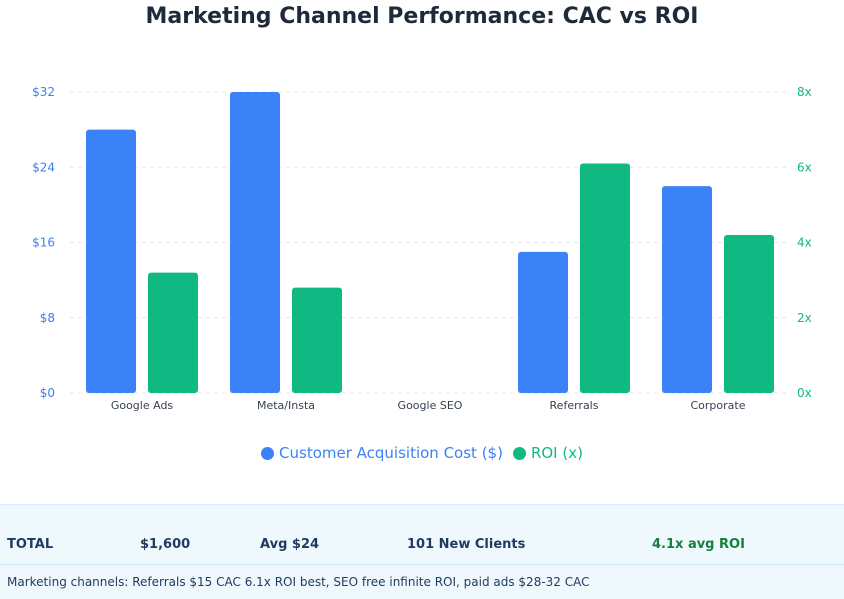 The width and height of the screenshot is (844, 599). I want to click on y-right-tick-label: 4x, so click(804, 243).